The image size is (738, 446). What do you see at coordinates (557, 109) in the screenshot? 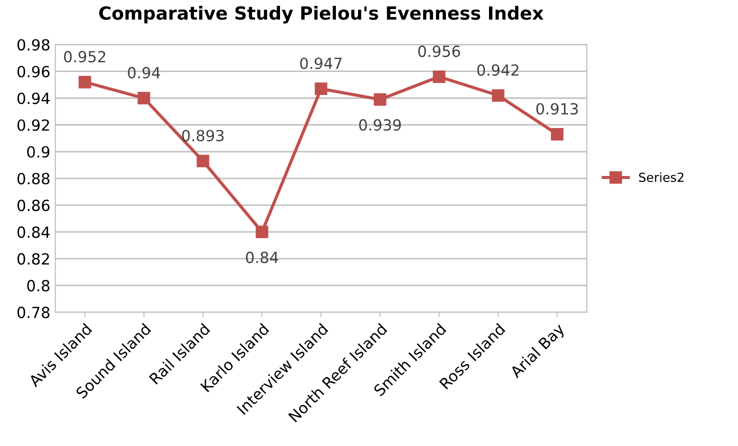
I see `data-label: 0.913` at bounding box center [557, 109].